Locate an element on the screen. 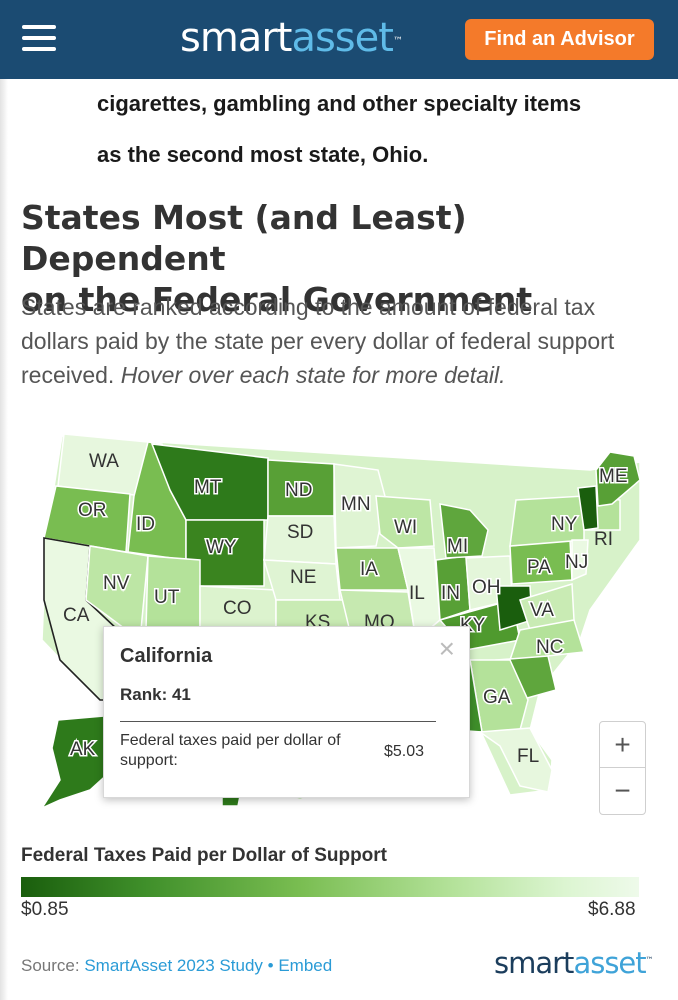 The width and height of the screenshot is (678, 1000). embed-link: Embed is located at coordinates (305, 965).